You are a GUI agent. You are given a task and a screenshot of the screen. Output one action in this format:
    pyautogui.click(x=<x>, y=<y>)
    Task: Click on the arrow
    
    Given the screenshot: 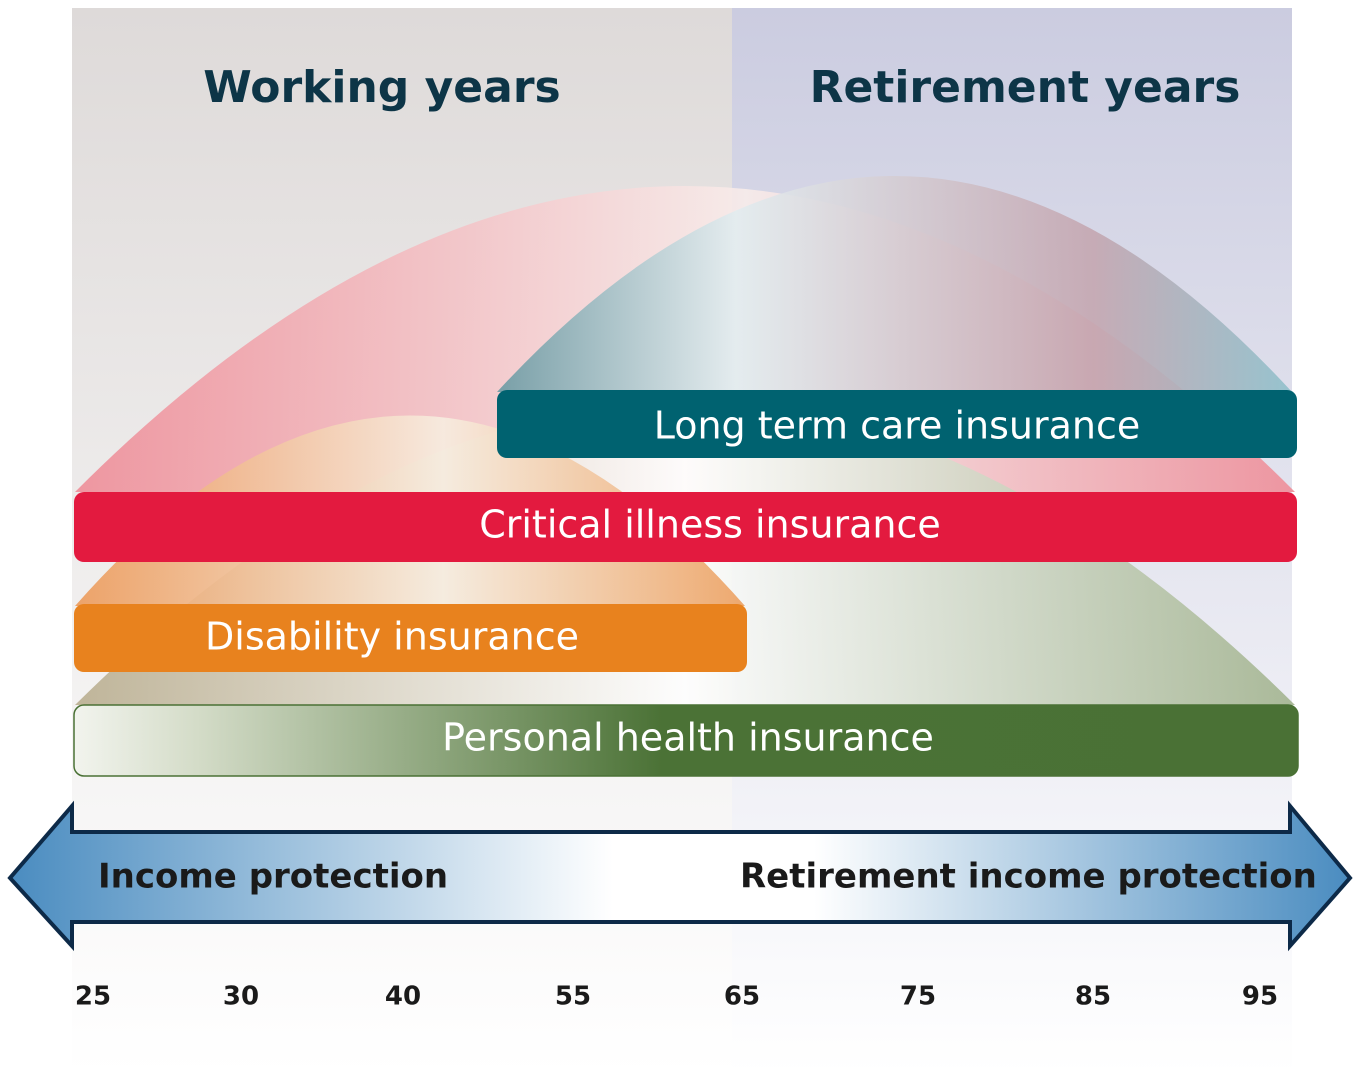 What is the action you would take?
    pyautogui.click(x=680, y=876)
    